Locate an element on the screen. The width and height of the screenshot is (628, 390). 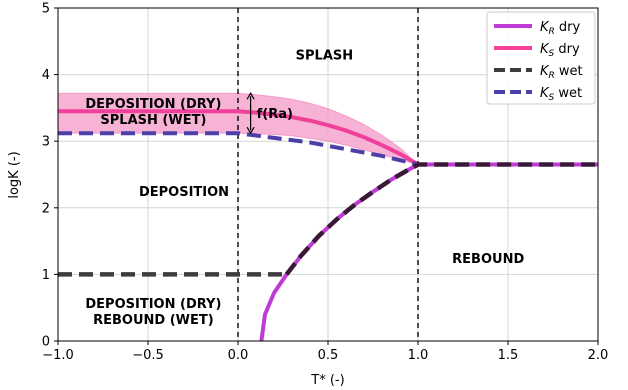
y-tick-label: 0 is located at coordinates (46, 342).